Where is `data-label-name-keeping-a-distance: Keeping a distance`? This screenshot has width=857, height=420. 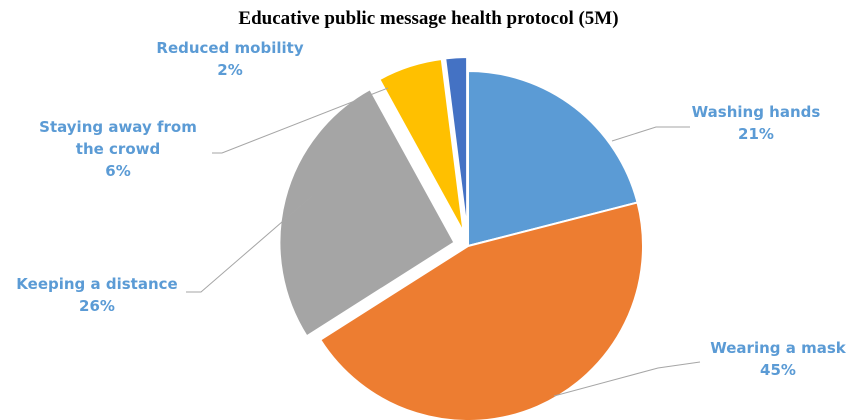 data-label-name-keeping-a-distance: Keeping a distance is located at coordinates (96, 284).